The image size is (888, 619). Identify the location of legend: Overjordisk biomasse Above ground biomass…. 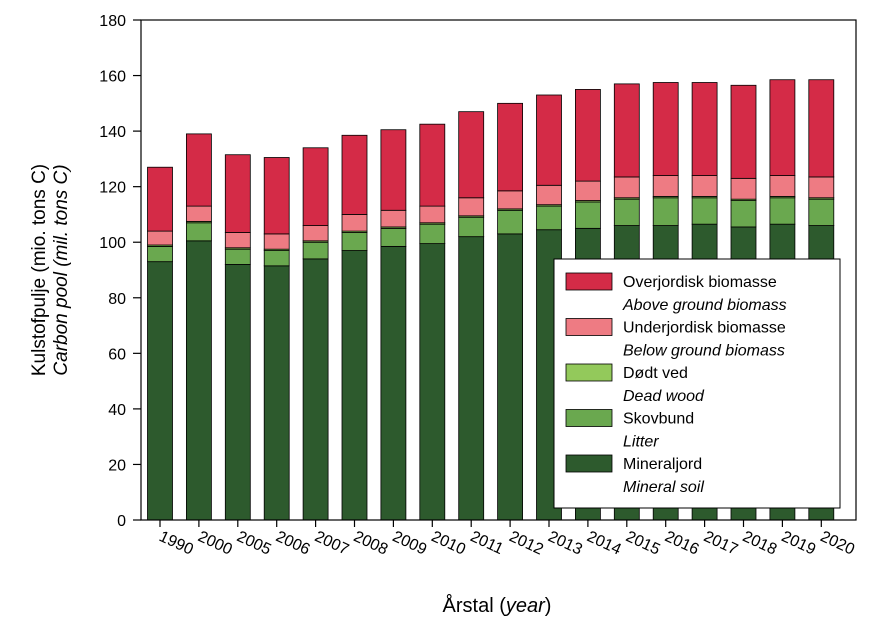
(697, 383).